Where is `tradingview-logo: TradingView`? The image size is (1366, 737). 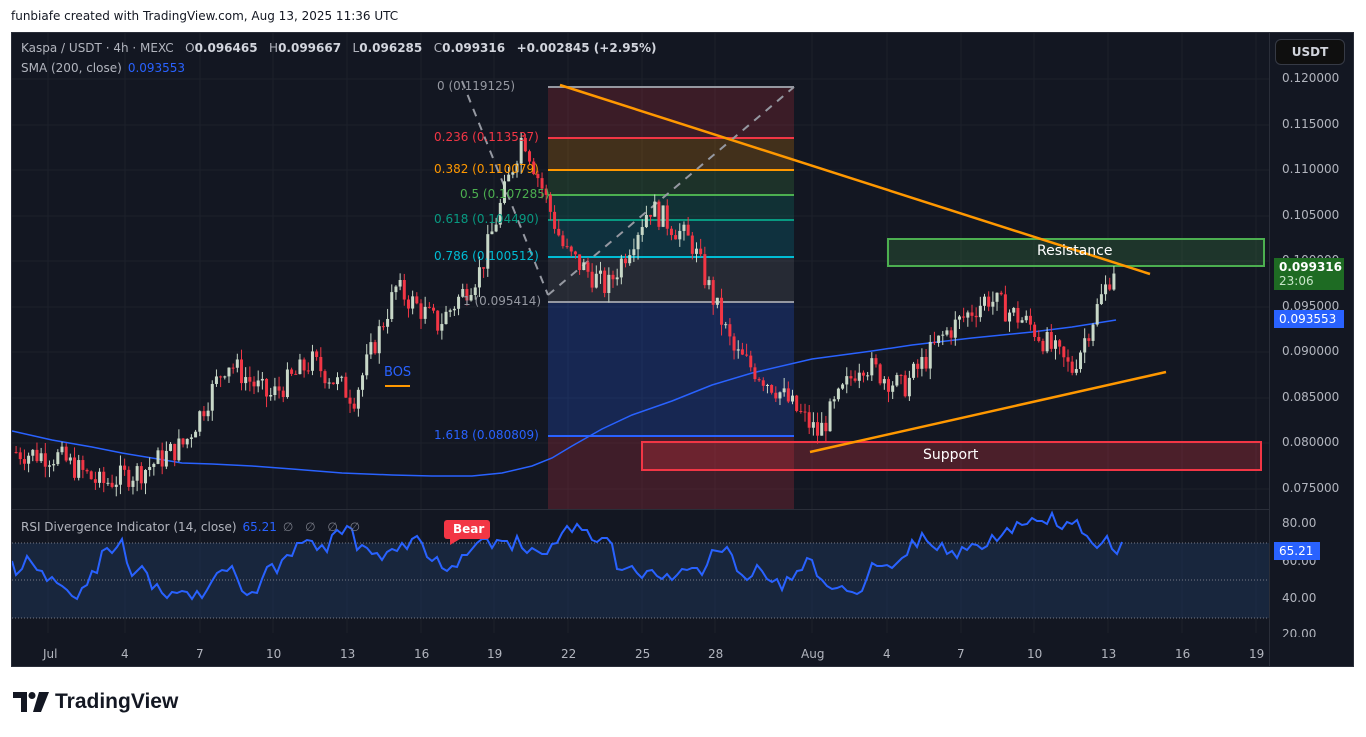 tradingview-logo: TradingView is located at coordinates (95, 702).